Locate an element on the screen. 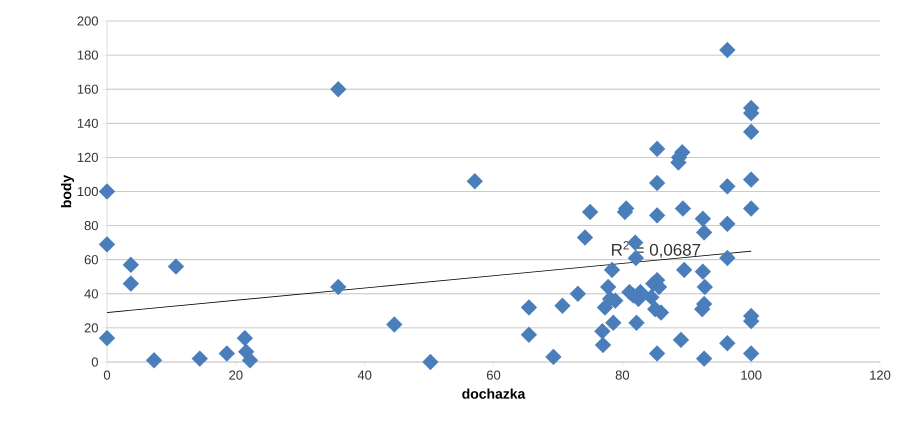 This screenshot has height=448, width=902. y-tick-label: 60 is located at coordinates (91, 259).